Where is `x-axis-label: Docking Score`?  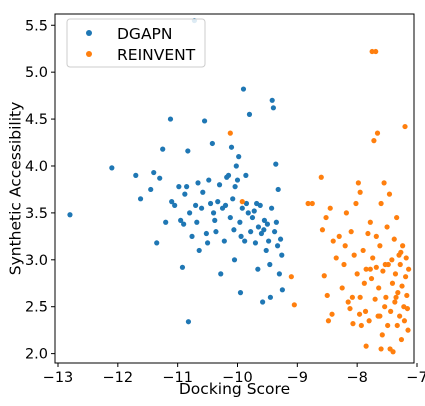 x-axis-label: Docking Score is located at coordinates (234, 389).